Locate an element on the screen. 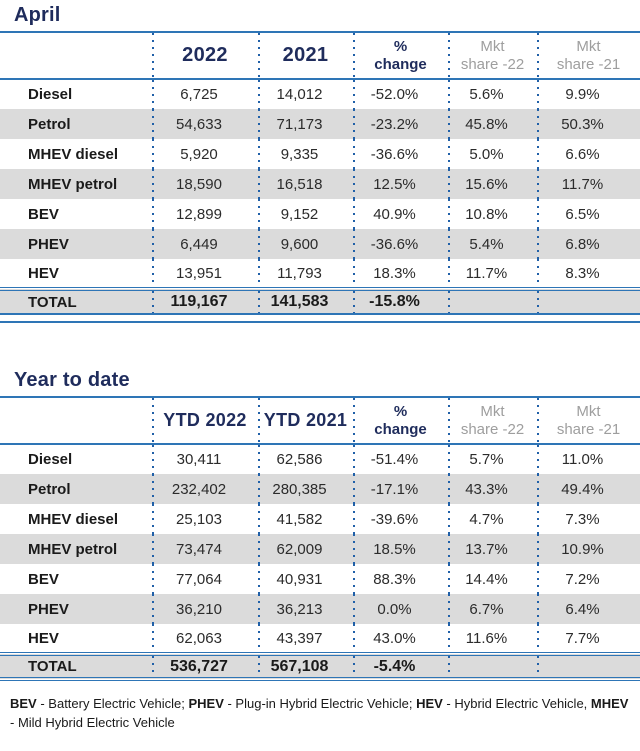  cell-value: -17.1% is located at coordinates (400, 489).